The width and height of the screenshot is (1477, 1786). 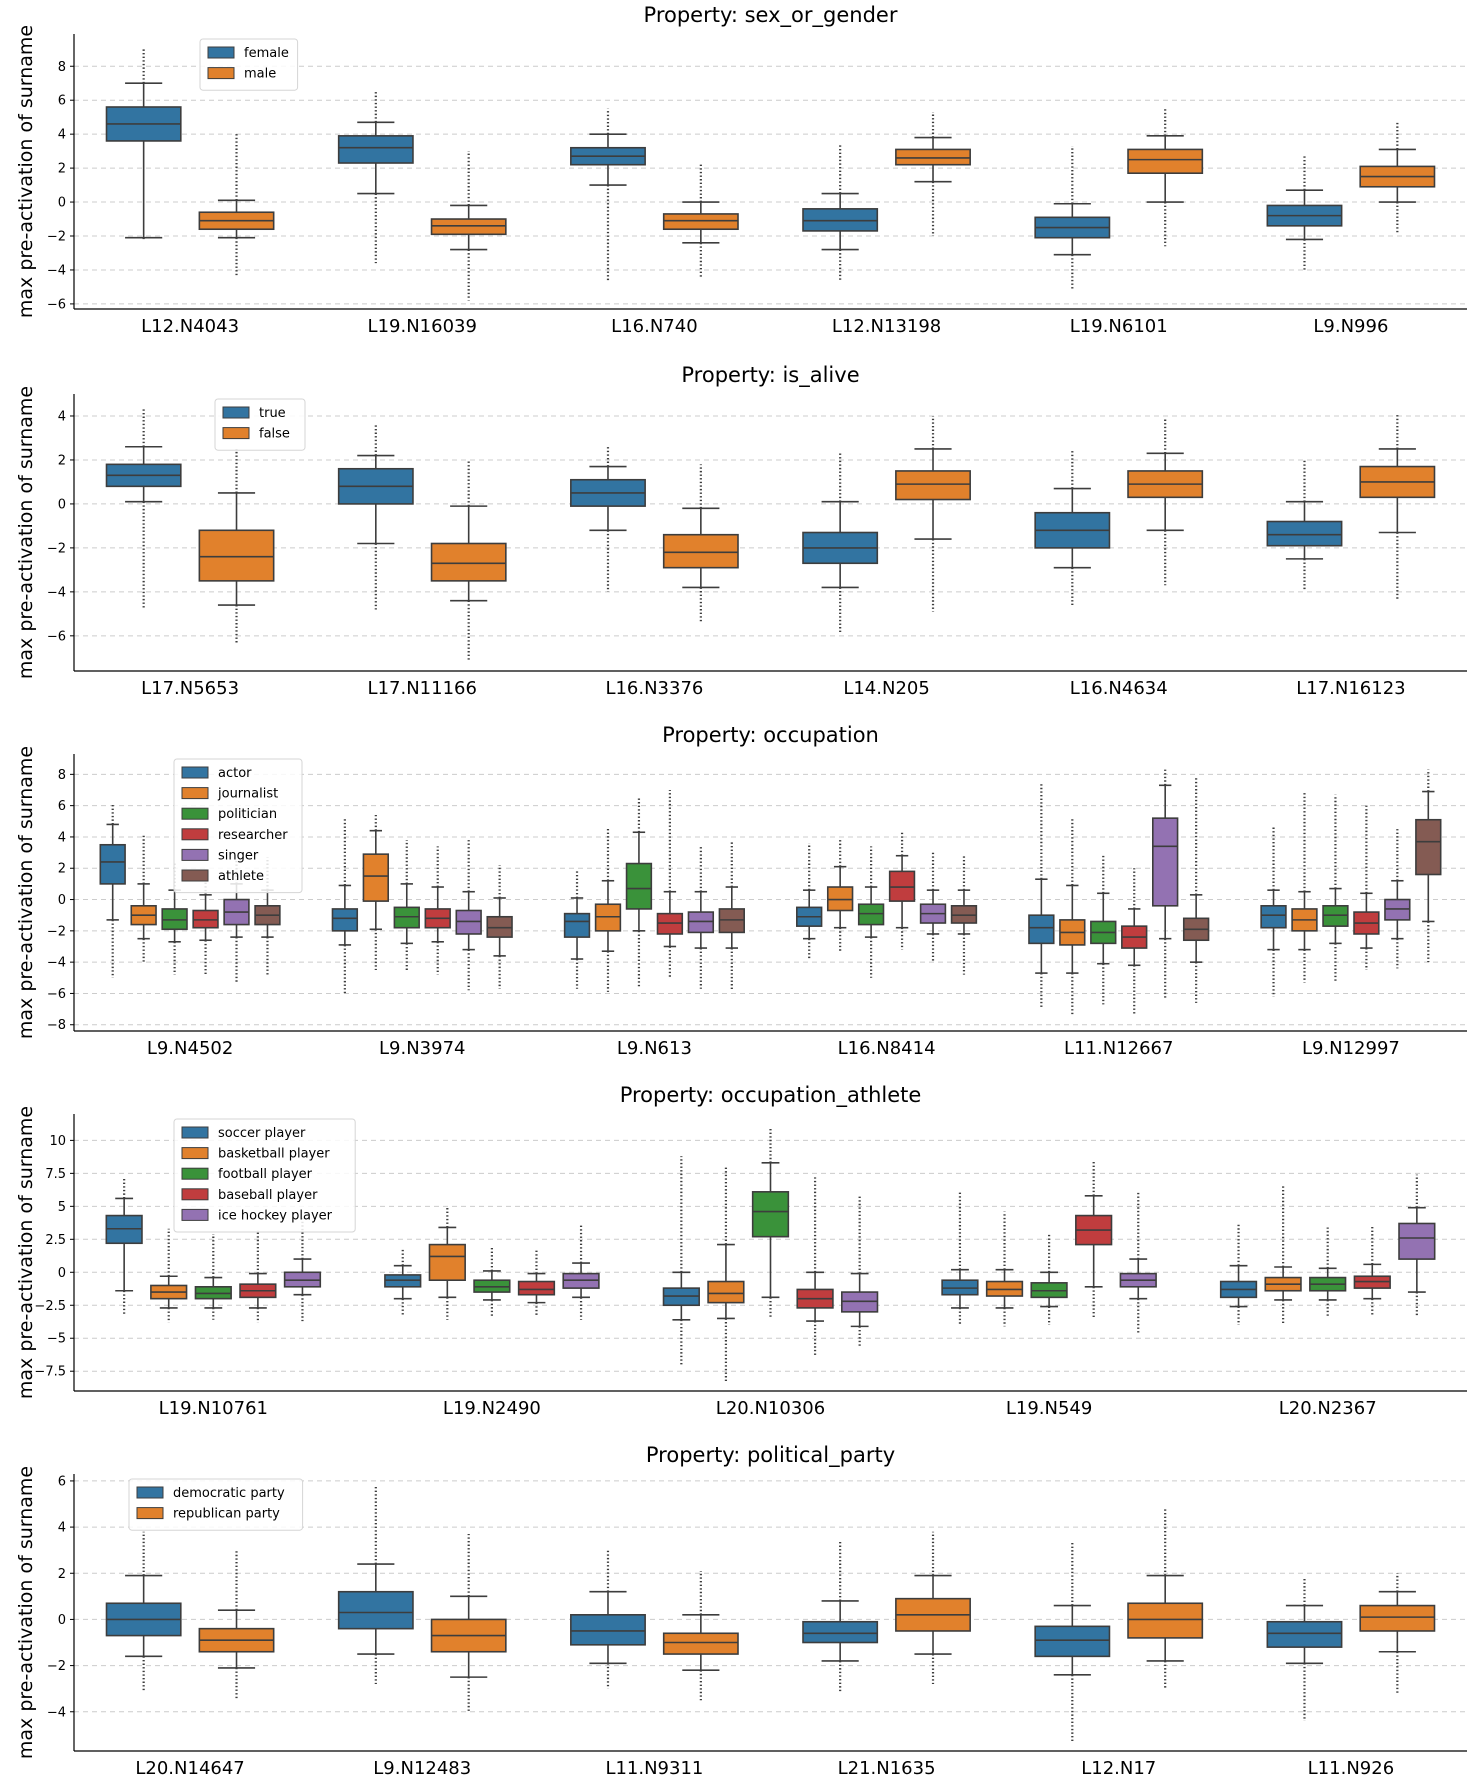 What do you see at coordinates (275, 1215) in the screenshot?
I see `legend-label: ice hockey player` at bounding box center [275, 1215].